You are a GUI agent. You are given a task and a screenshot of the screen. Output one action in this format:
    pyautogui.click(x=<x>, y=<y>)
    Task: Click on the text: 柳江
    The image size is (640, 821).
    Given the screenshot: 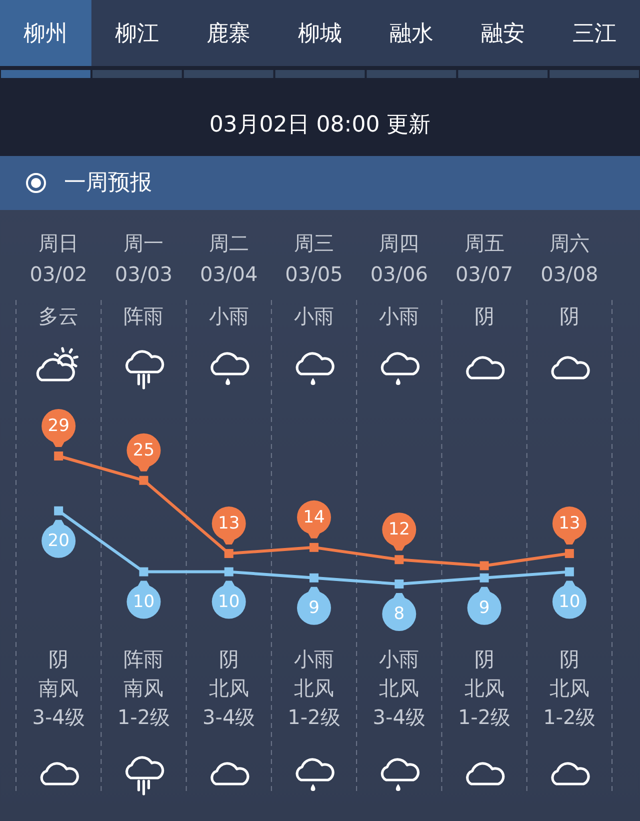 What is the action you would take?
    pyautogui.click(x=137, y=34)
    